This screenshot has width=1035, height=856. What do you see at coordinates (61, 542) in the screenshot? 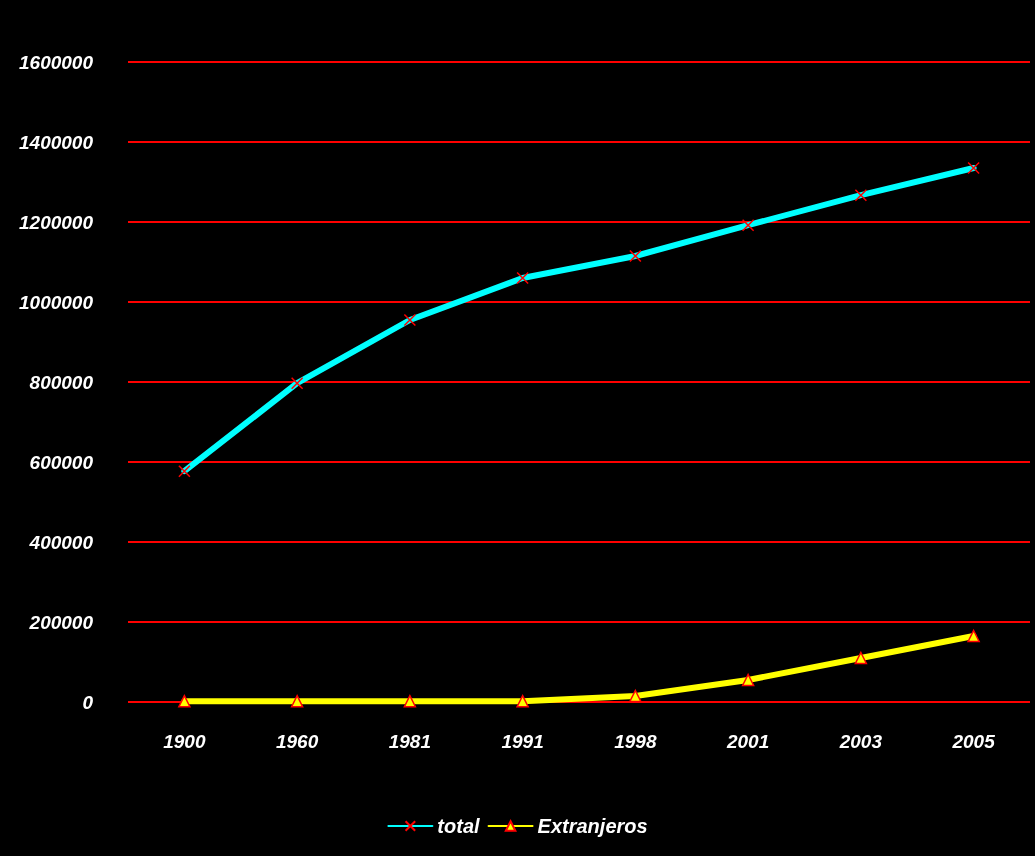
I see `y-tick-label: 400000` at bounding box center [61, 542].